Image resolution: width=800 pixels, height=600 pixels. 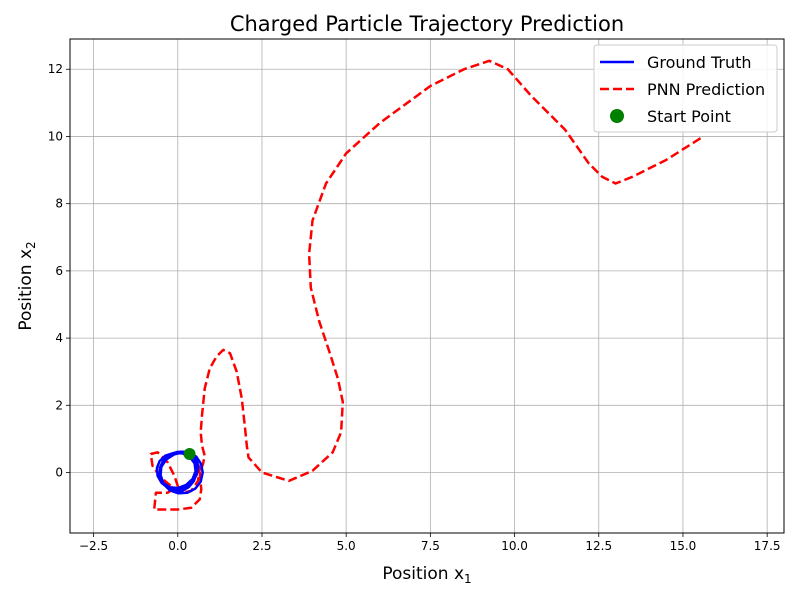 I want to click on y-axis-title: Position x2, so click(x=27, y=285).